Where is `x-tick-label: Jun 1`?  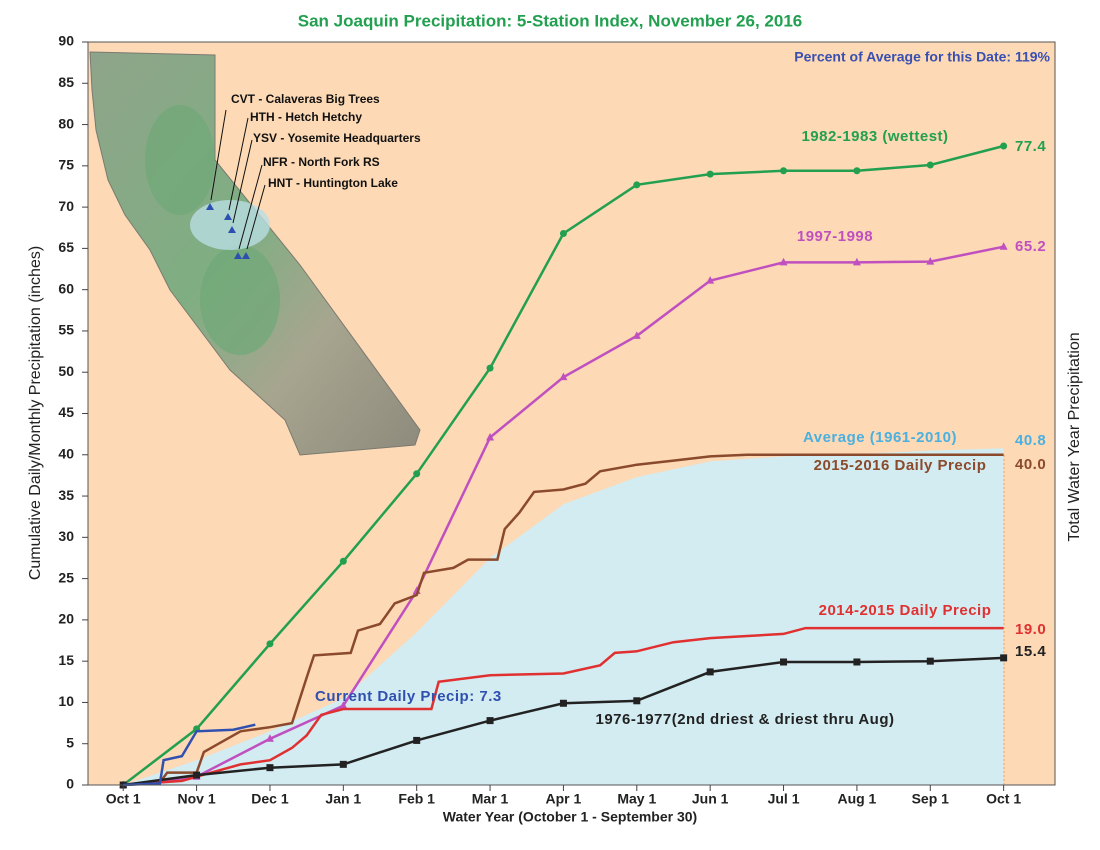
x-tick-label: Jun 1 is located at coordinates (710, 799).